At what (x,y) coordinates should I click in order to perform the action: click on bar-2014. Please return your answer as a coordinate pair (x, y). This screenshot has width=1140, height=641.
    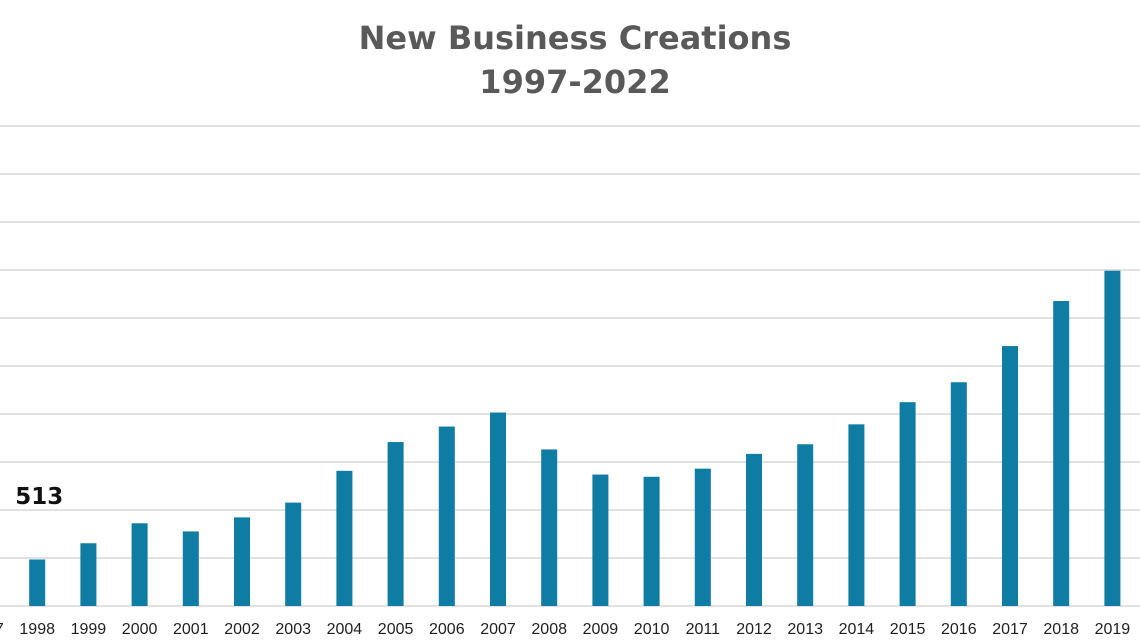
    Looking at the image, I should click on (856, 515).